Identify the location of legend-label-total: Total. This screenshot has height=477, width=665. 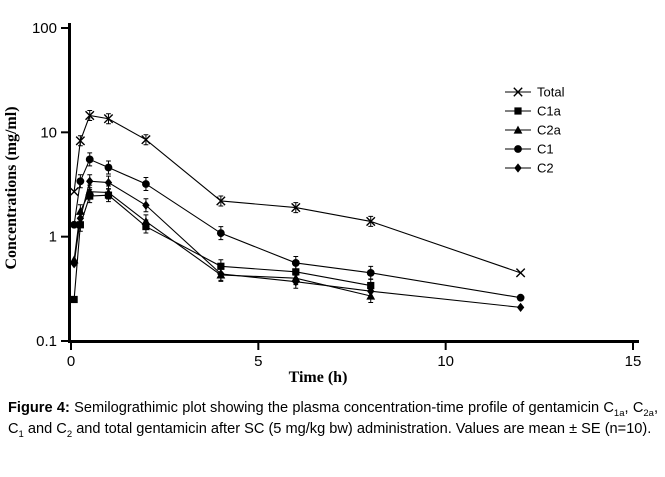
(551, 92).